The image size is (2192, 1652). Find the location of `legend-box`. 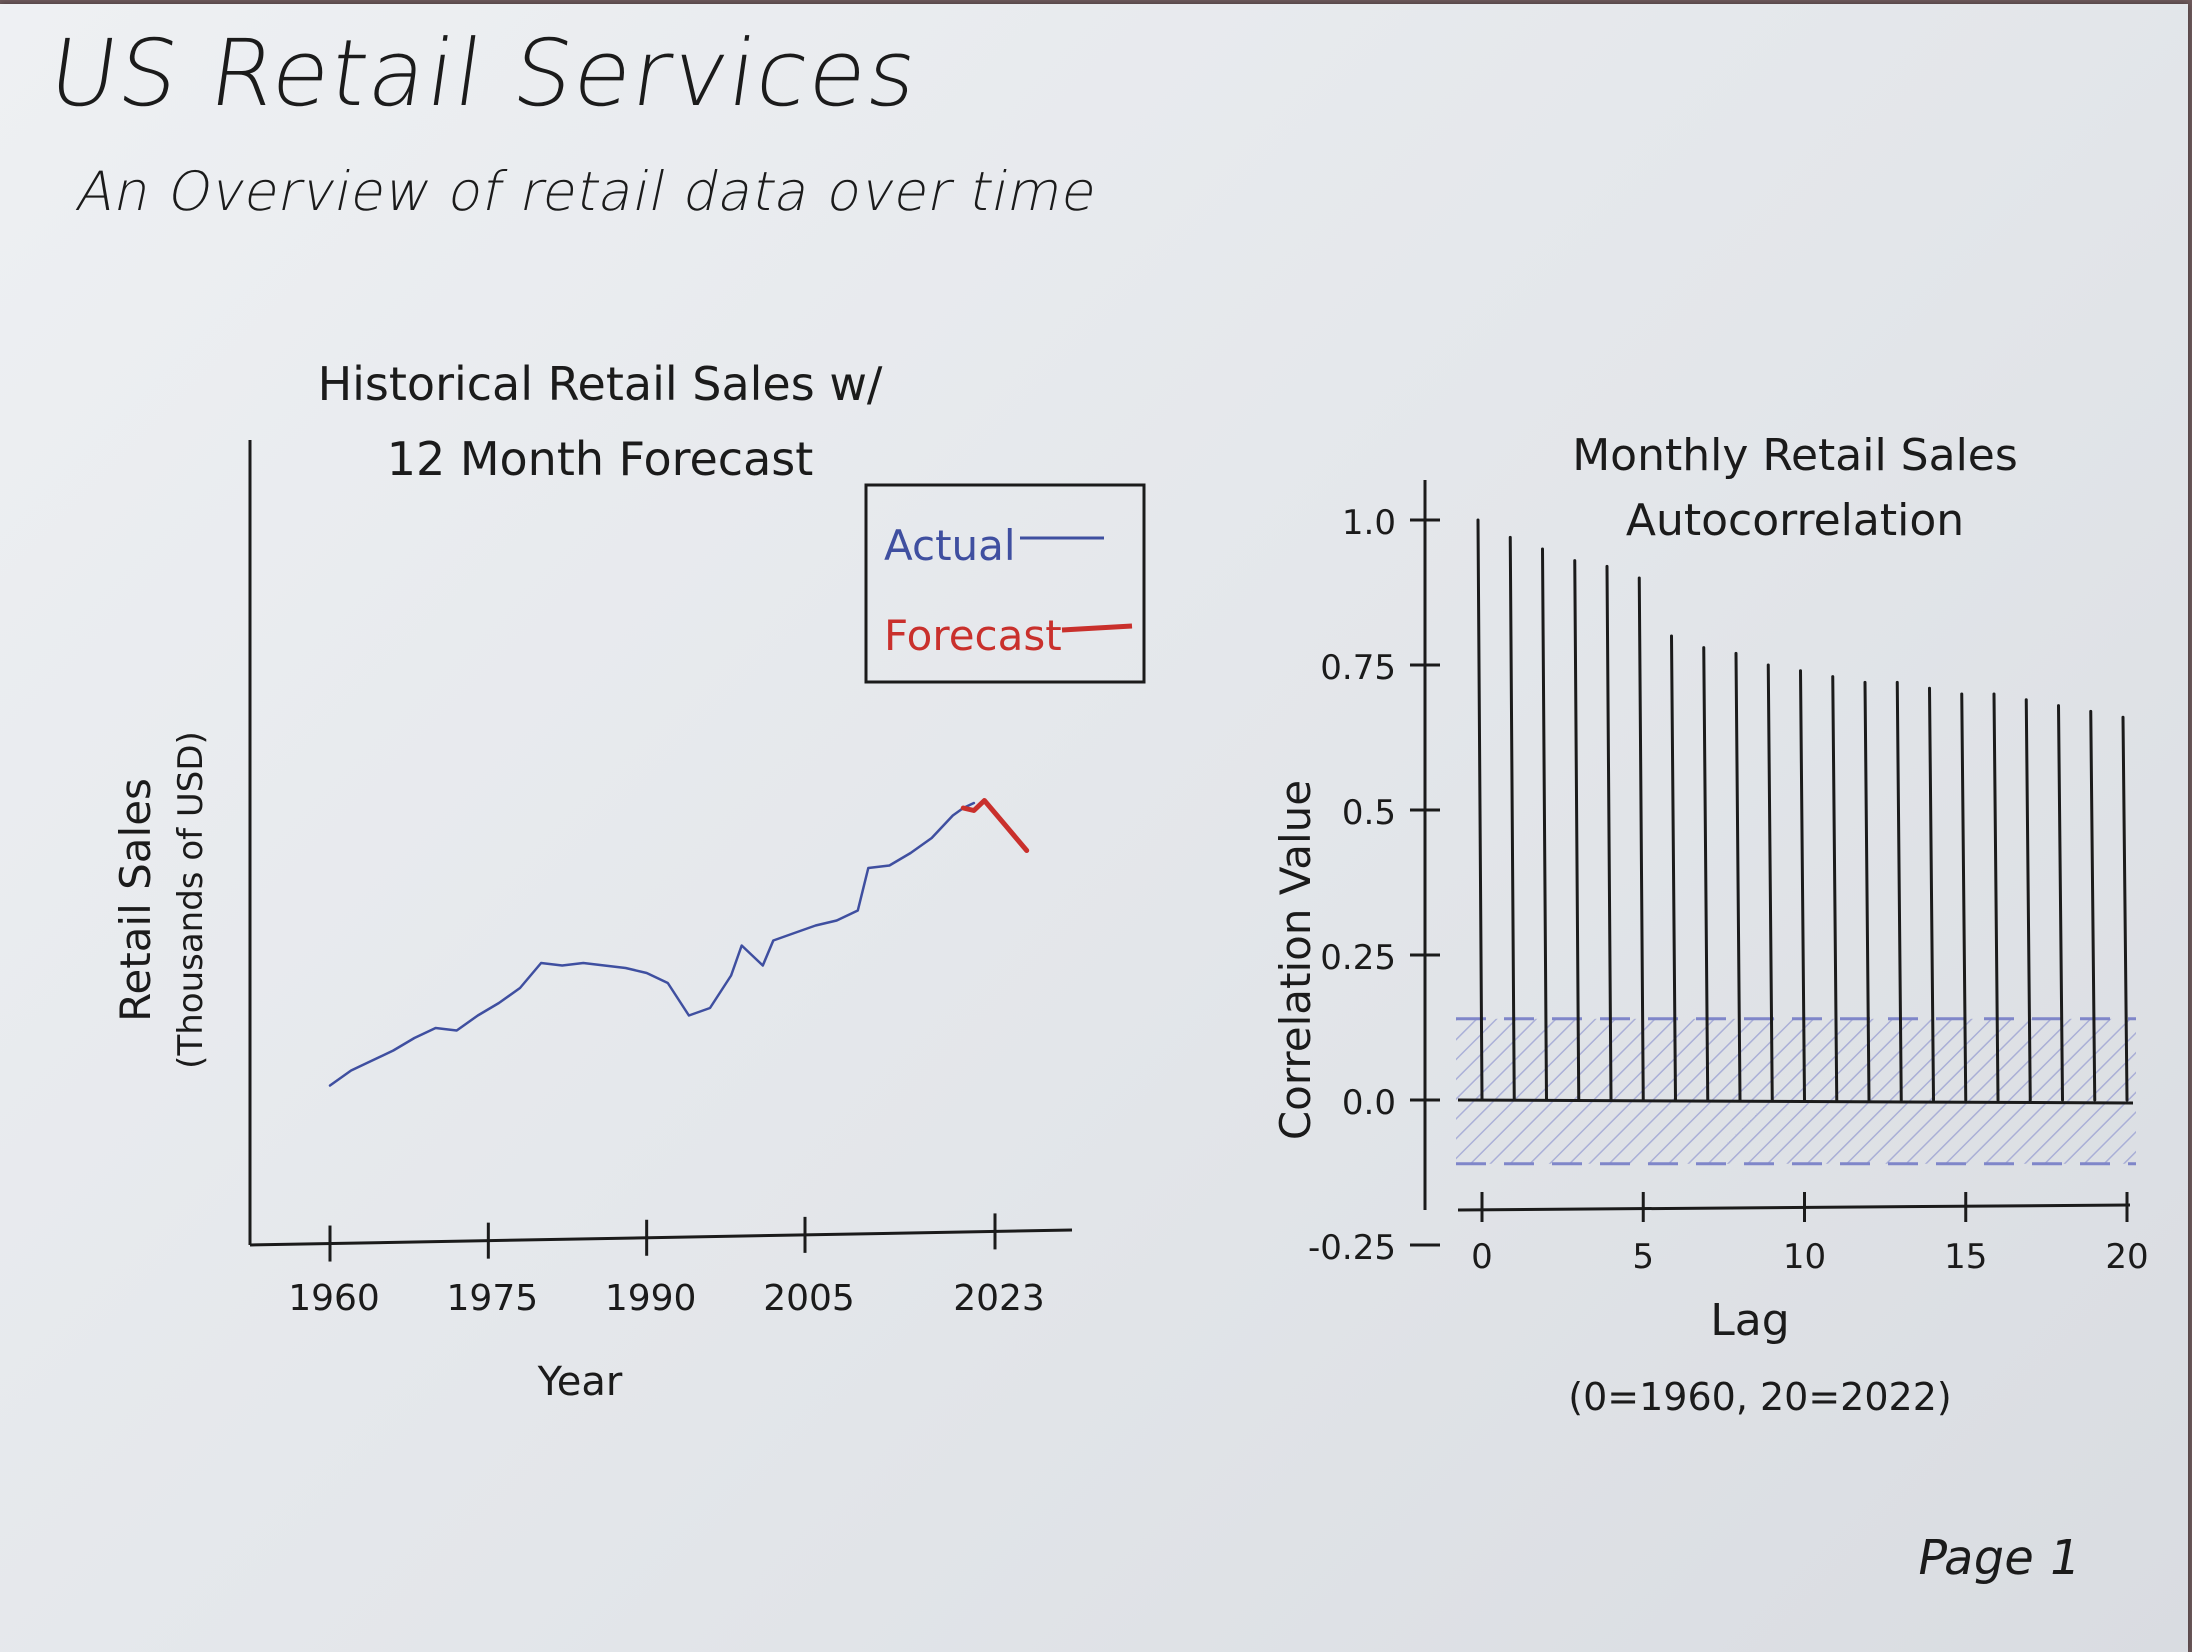

legend-box is located at coordinates (1005, 583).